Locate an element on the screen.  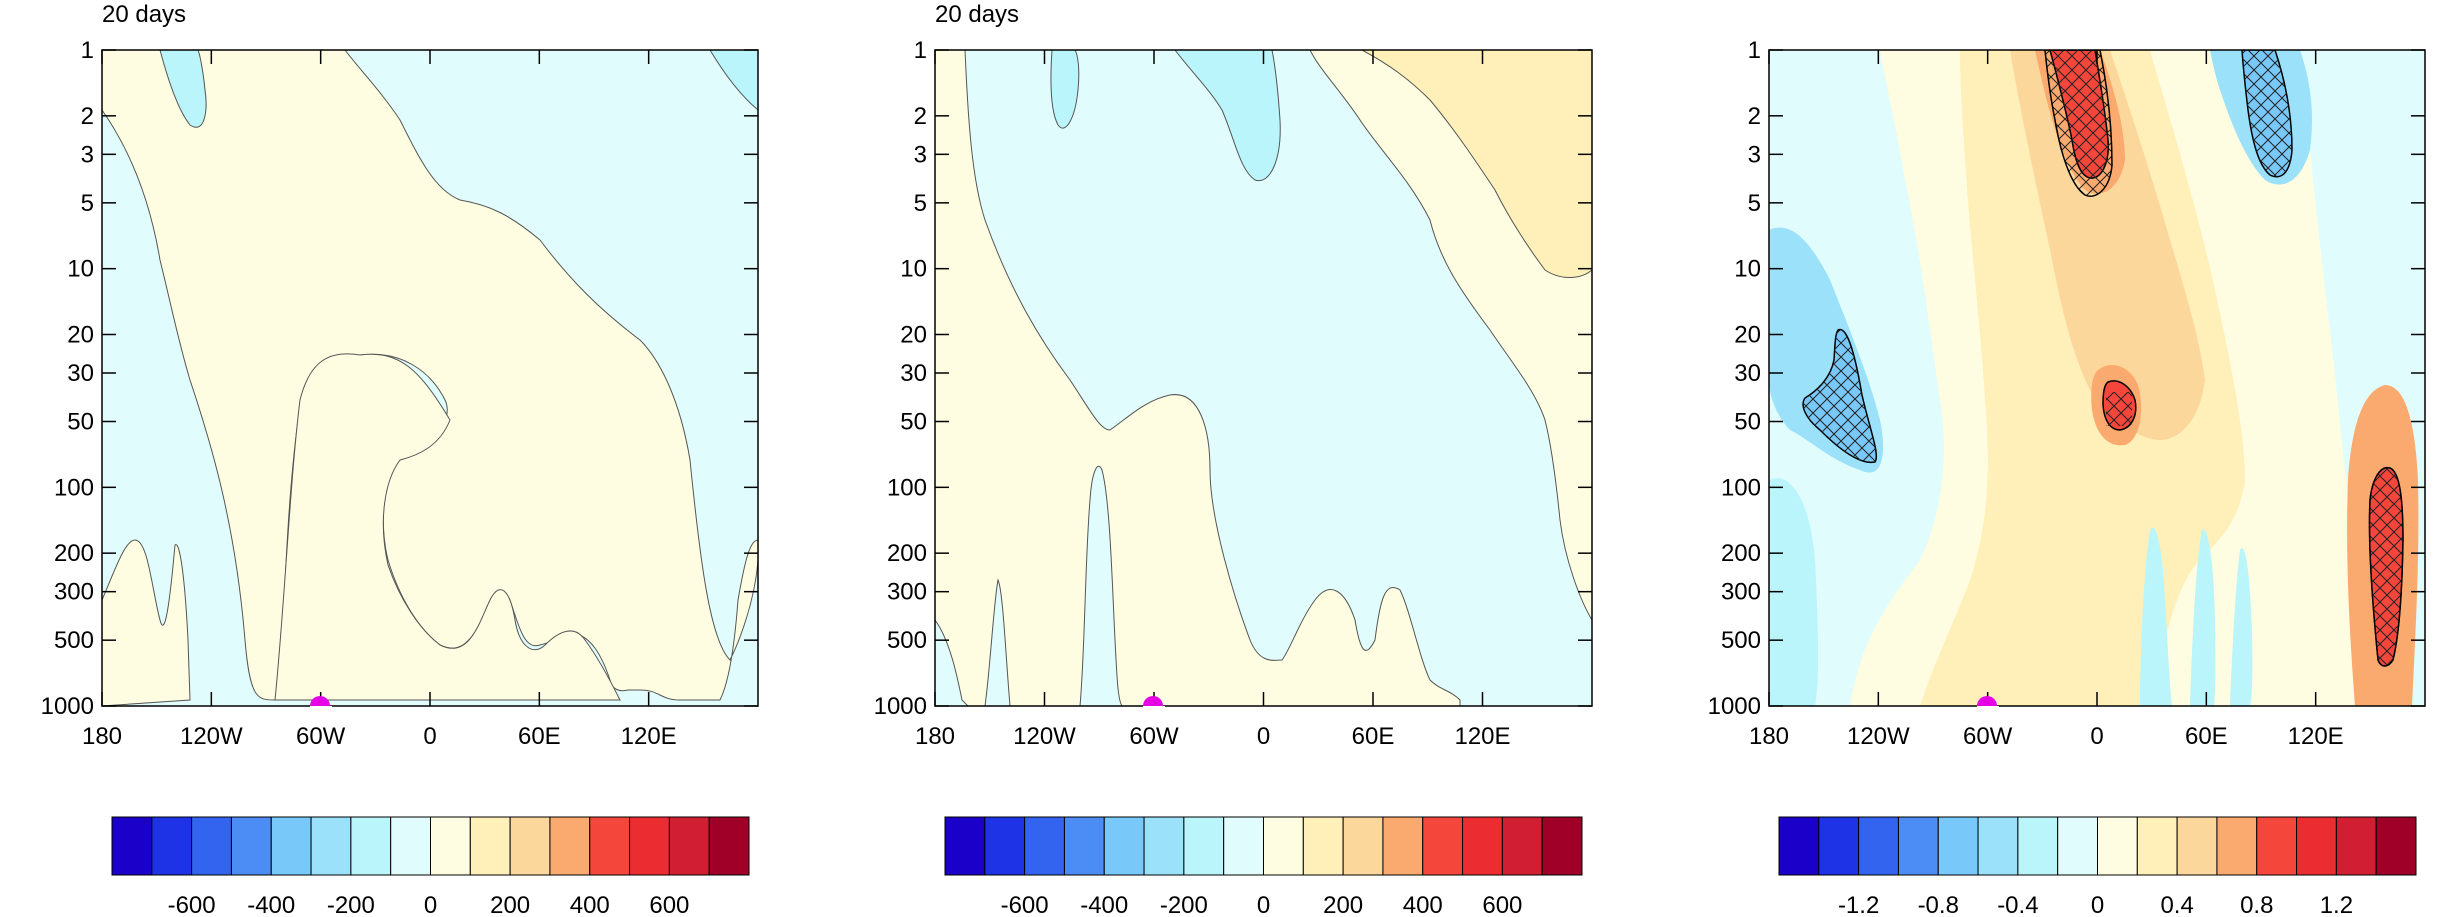
colorbar-label: -0.4 is located at coordinates (2017, 904).